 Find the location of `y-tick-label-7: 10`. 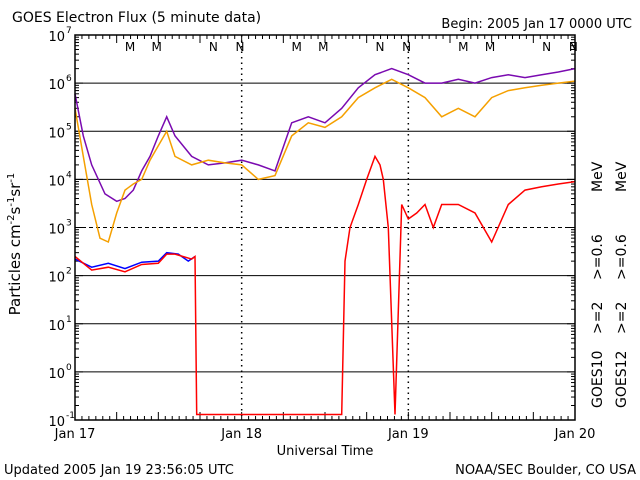

y-tick-label-7: 10 is located at coordinates (56, 37).